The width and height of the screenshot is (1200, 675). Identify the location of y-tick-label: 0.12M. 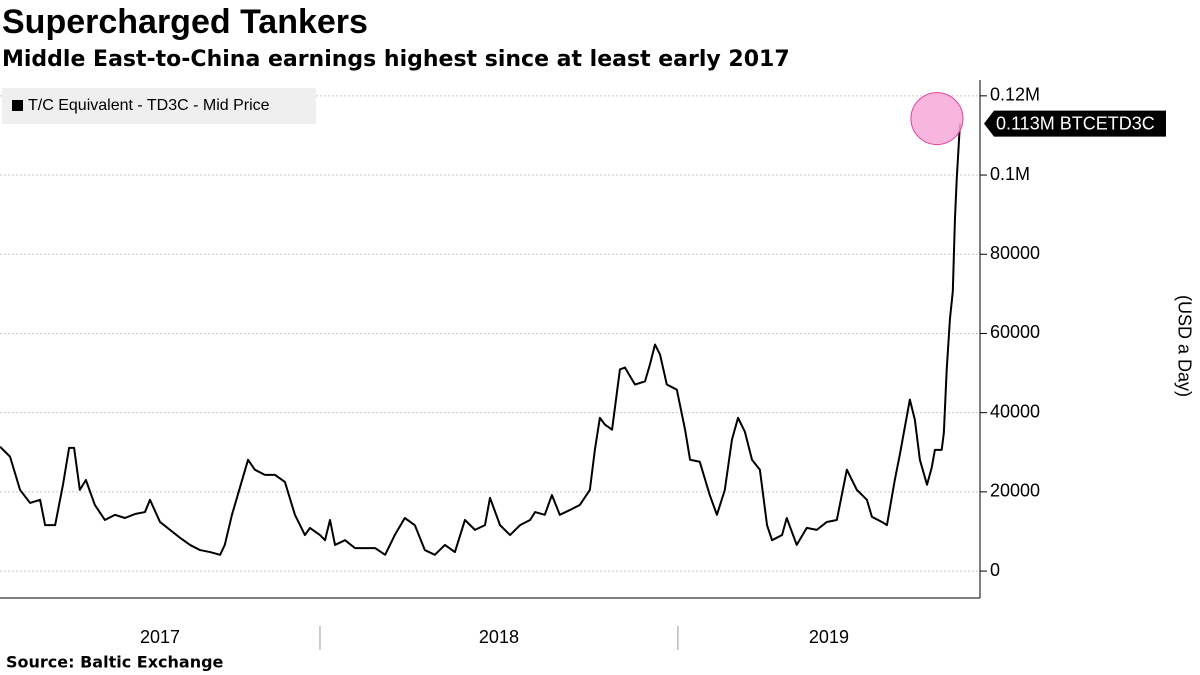
(1015, 95).